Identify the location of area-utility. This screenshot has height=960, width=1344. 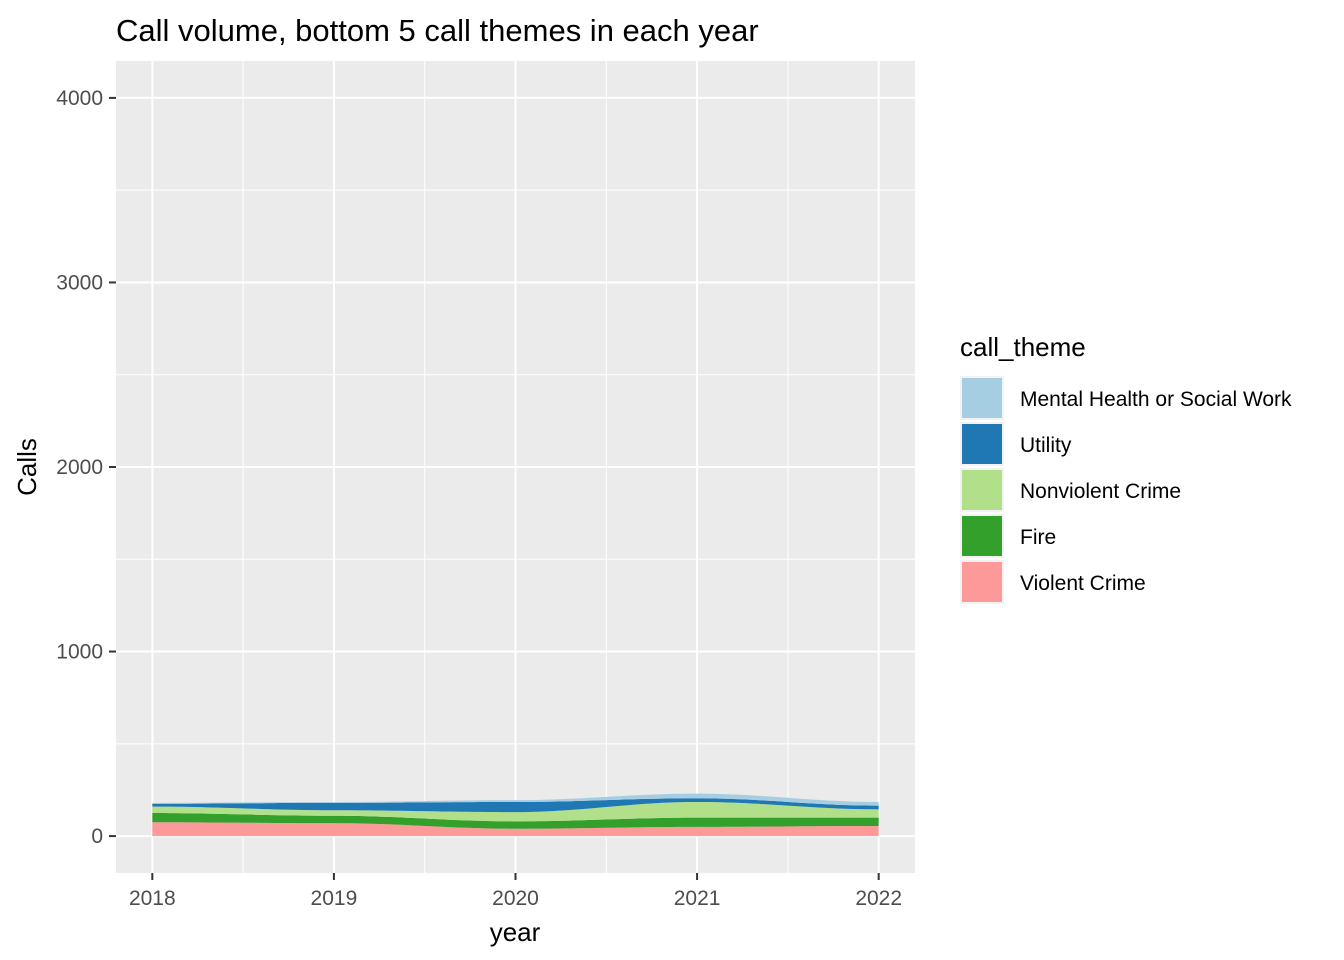
(515, 805).